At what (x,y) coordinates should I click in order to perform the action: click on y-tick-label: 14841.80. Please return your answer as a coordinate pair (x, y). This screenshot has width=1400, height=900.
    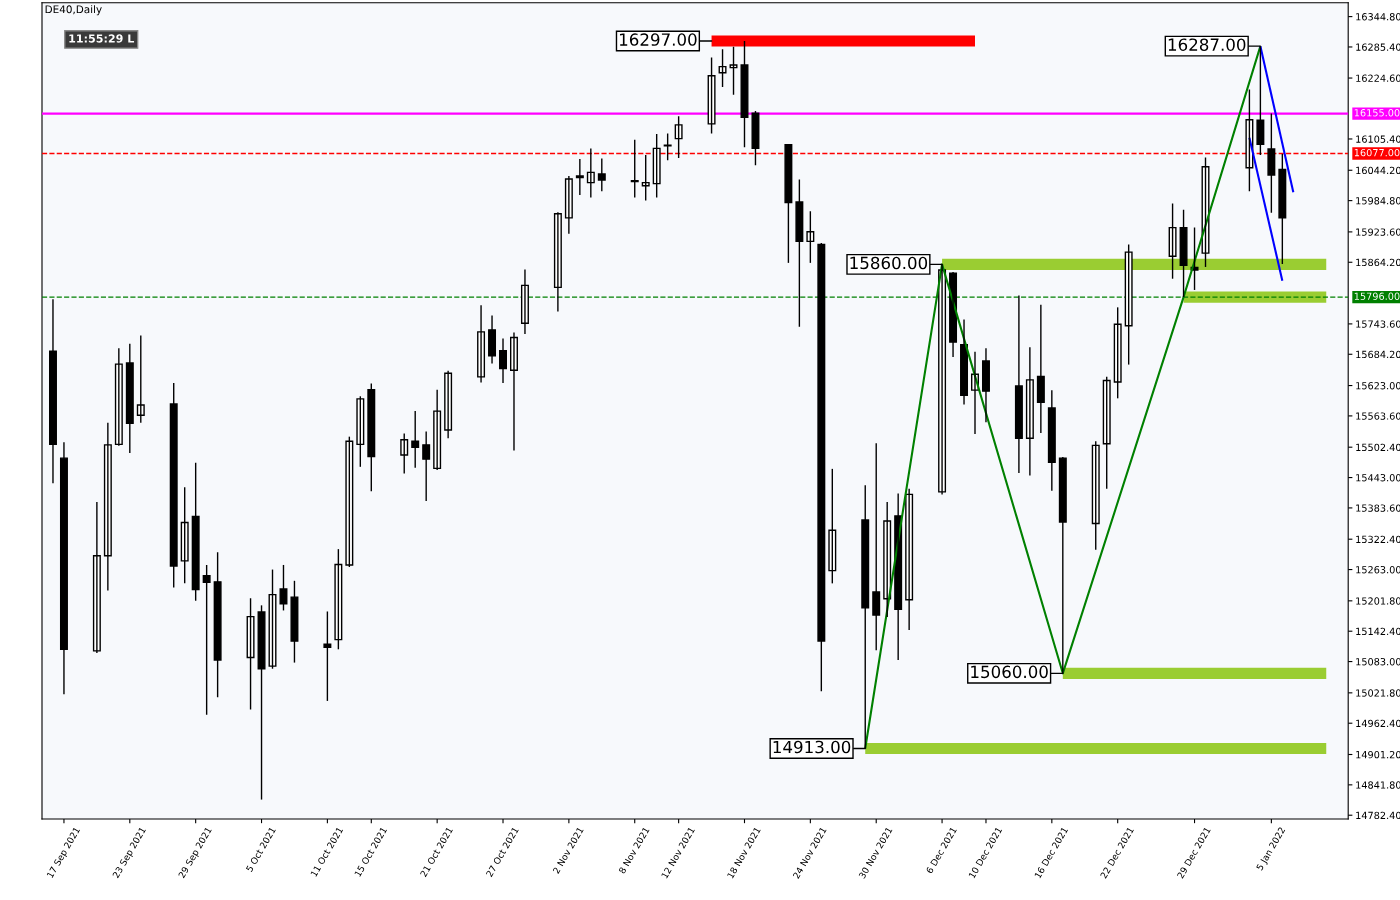
    Looking at the image, I should click on (1378, 785).